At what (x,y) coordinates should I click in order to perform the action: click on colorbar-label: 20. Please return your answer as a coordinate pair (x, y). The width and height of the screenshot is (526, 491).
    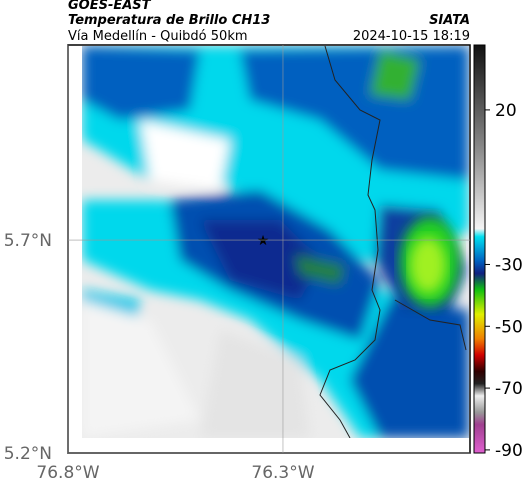
    Looking at the image, I should click on (506, 111).